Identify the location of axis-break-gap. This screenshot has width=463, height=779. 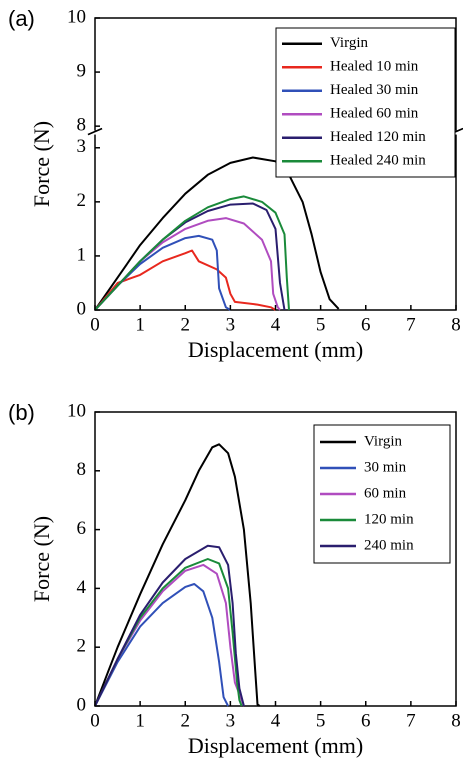
(95, 132).